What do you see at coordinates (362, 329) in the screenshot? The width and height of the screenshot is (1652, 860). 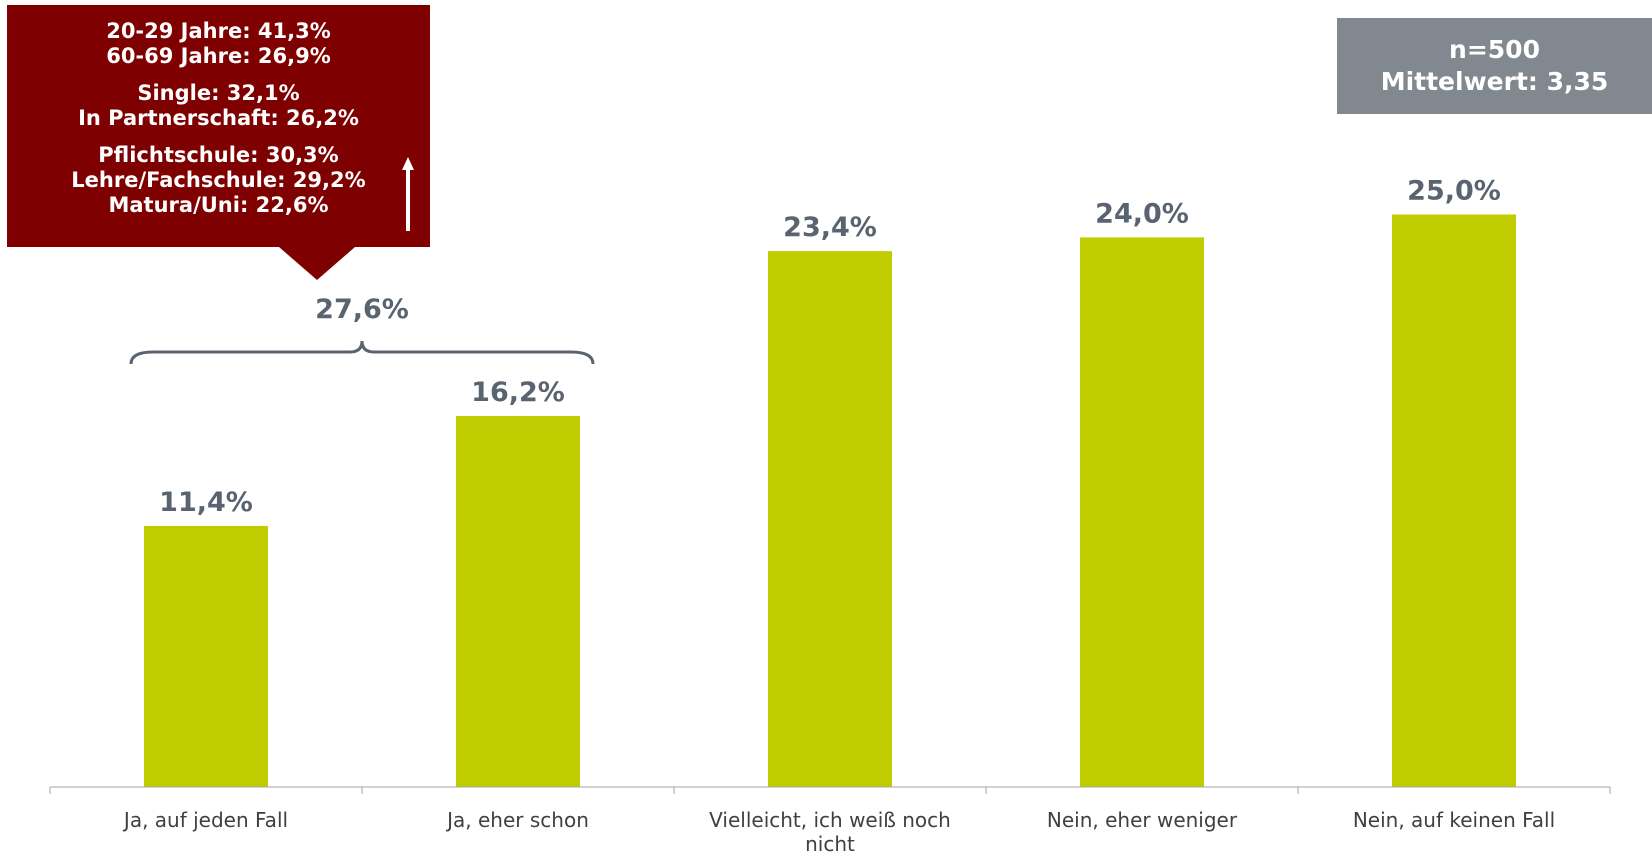 I see `group-bracket: 27,6%` at bounding box center [362, 329].